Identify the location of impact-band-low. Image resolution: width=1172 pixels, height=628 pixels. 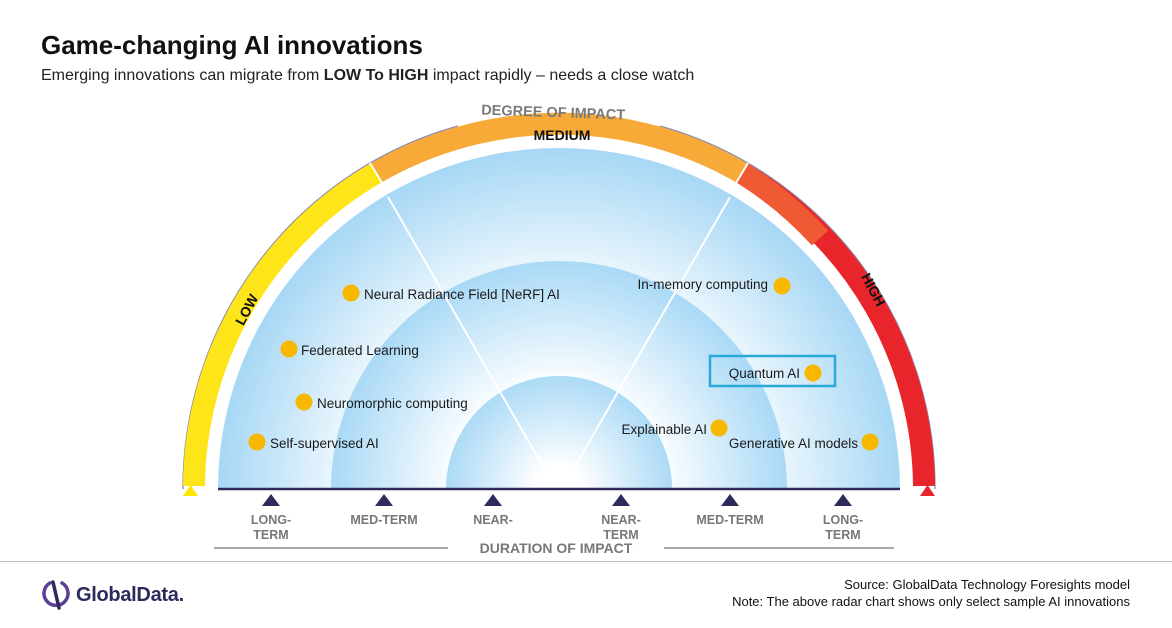
(282, 325).